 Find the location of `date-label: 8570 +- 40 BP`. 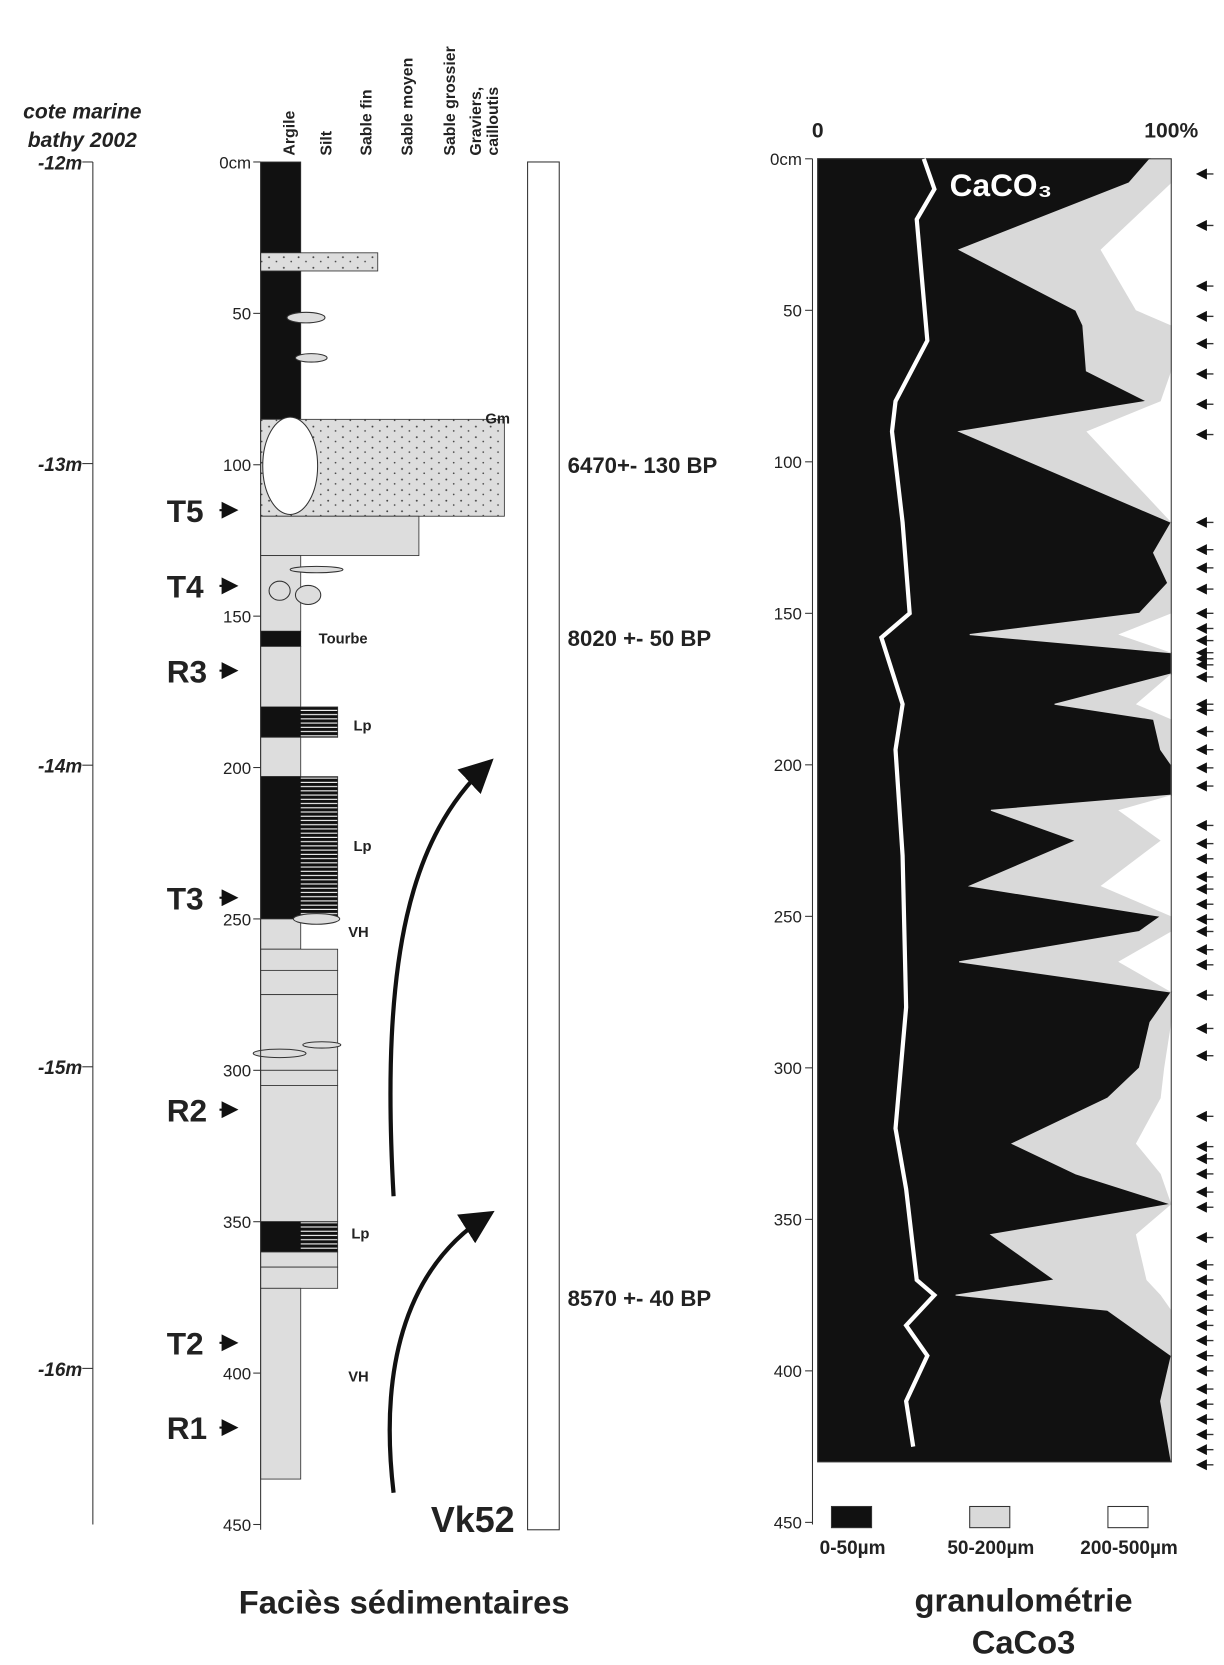

date-label: 8570 +- 40 BP is located at coordinates (640, 1298).